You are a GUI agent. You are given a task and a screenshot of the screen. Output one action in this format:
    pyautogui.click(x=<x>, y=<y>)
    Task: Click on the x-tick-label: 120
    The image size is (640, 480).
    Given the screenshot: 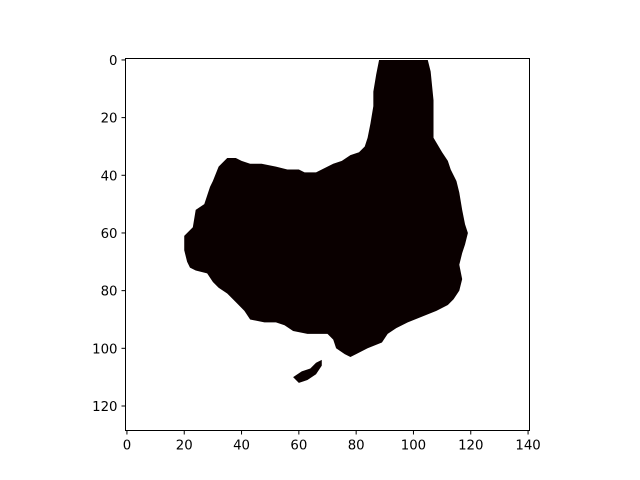 What is the action you would take?
    pyautogui.click(x=470, y=446)
    